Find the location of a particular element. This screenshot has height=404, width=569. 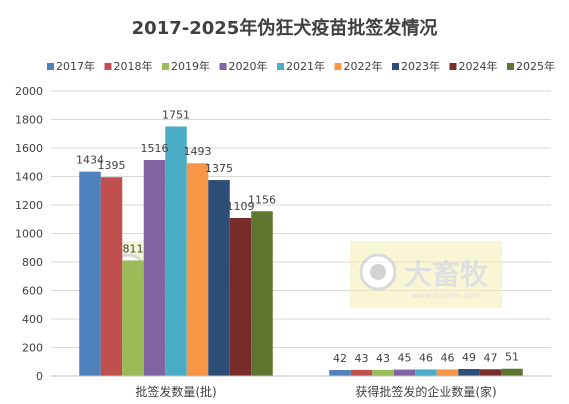

legend-label: 2024年 is located at coordinates (478, 66).